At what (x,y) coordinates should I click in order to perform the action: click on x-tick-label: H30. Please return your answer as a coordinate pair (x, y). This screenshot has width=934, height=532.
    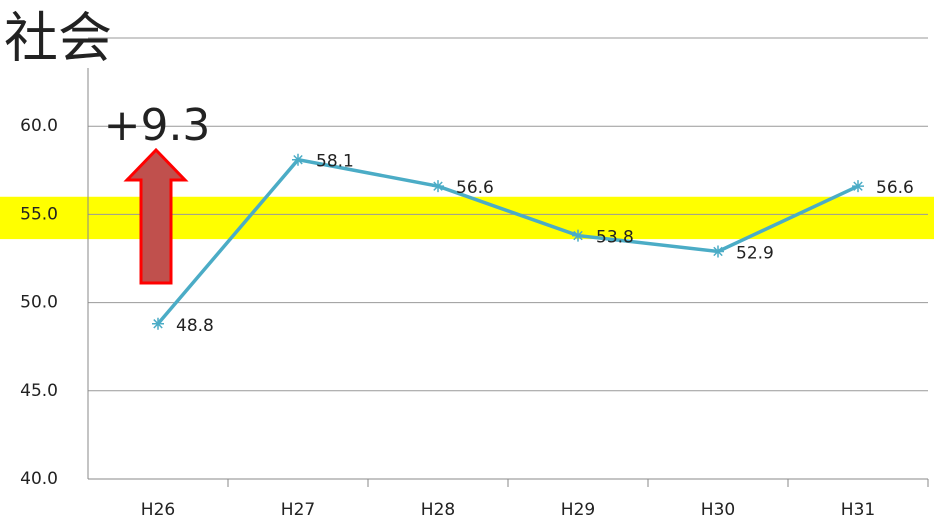
    Looking at the image, I should click on (718, 510).